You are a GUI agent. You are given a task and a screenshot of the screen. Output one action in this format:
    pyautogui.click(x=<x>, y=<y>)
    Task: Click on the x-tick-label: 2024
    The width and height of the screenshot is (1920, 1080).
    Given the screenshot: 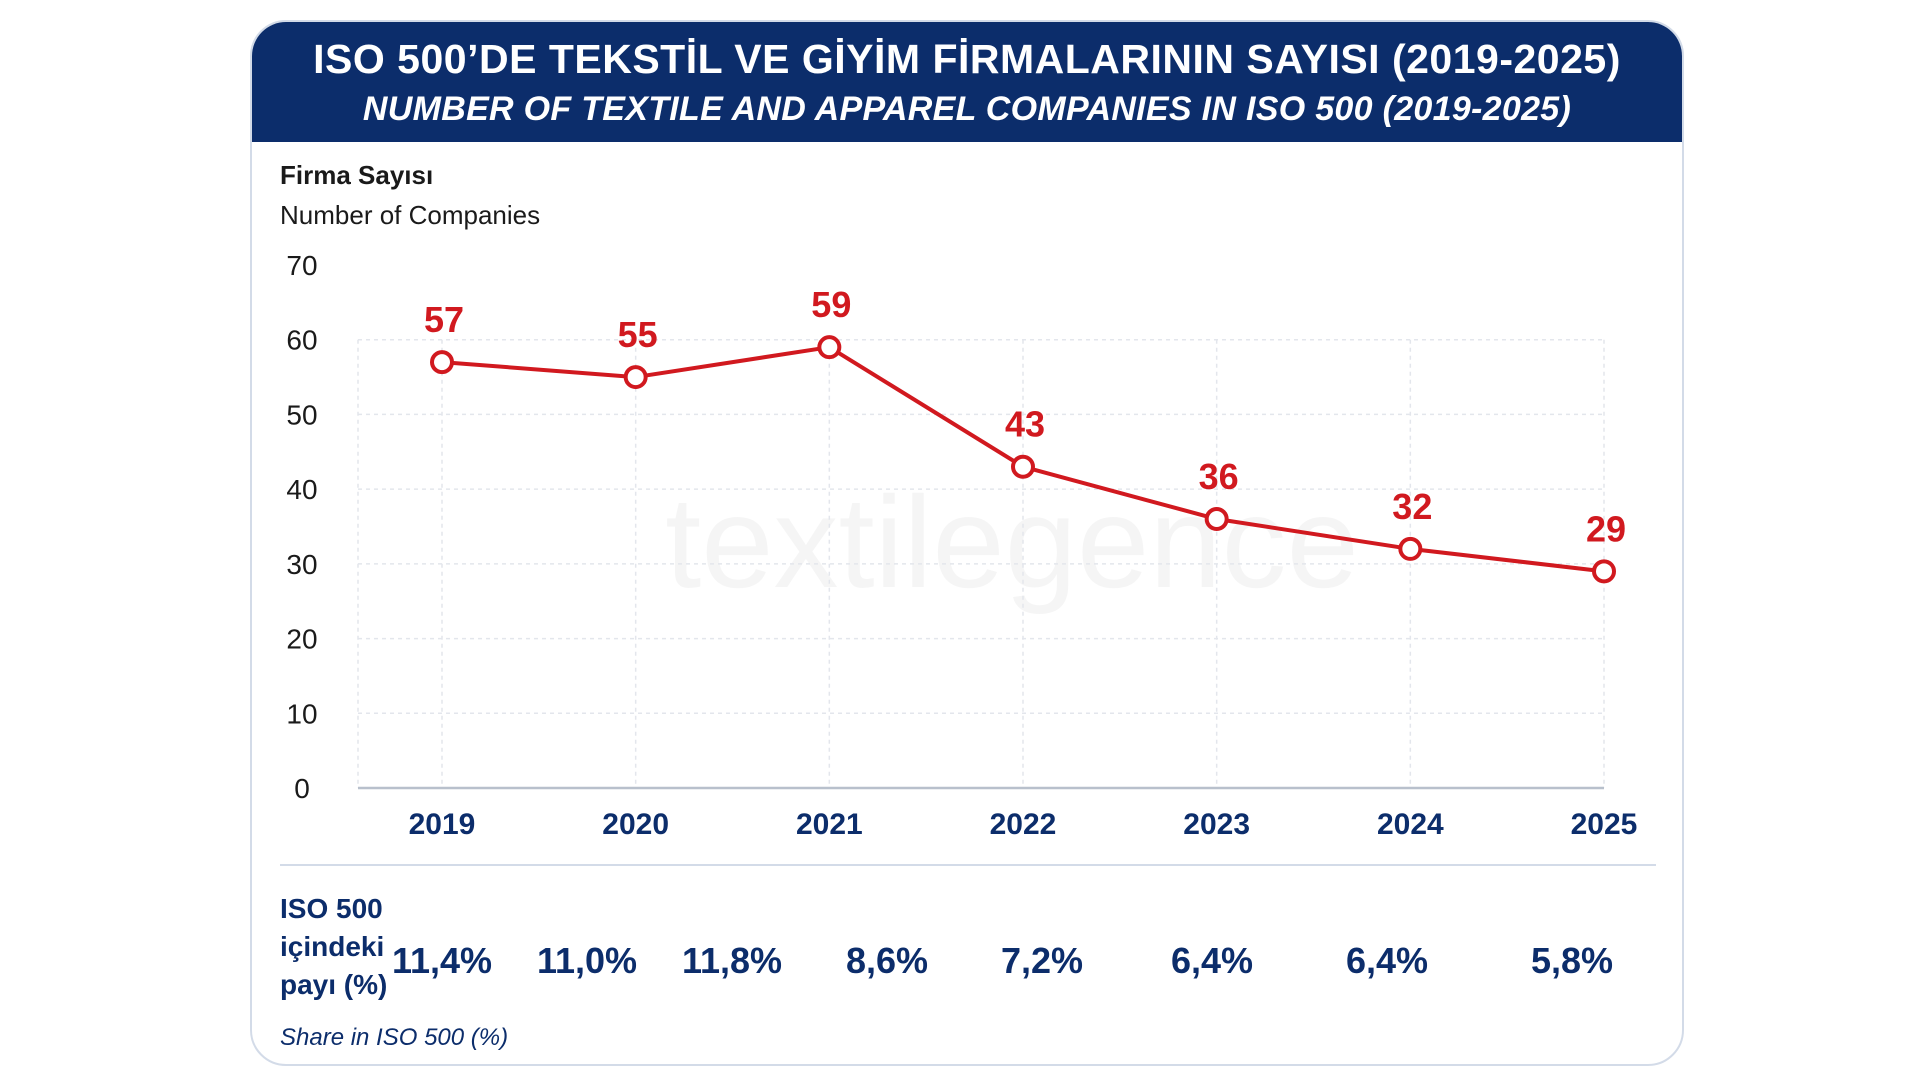 What is the action you would take?
    pyautogui.click(x=1410, y=824)
    